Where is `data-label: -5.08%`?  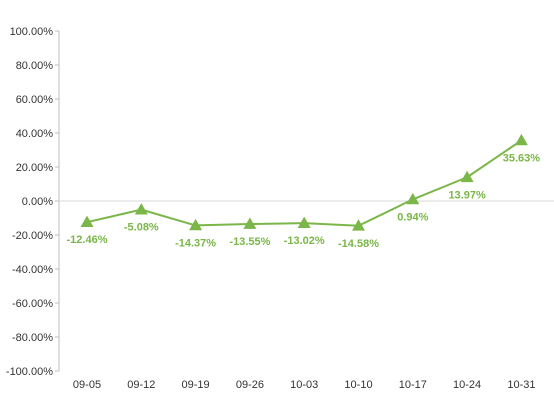
data-label: -5.08% is located at coordinates (141, 228).